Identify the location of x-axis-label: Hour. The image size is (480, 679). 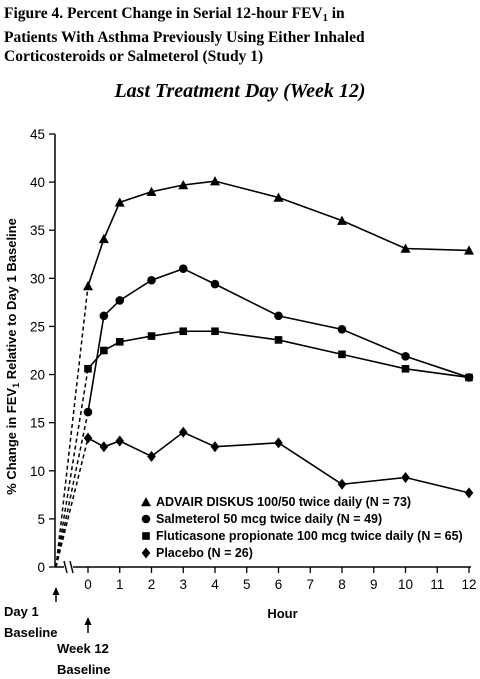
(282, 613).